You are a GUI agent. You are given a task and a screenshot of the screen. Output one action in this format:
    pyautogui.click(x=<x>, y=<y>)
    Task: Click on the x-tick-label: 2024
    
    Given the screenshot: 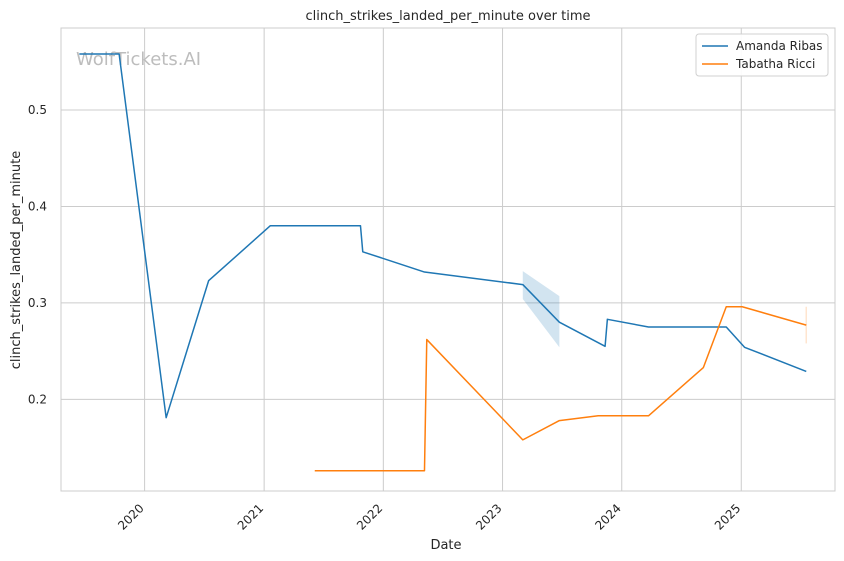 What is the action you would take?
    pyautogui.click(x=607, y=516)
    